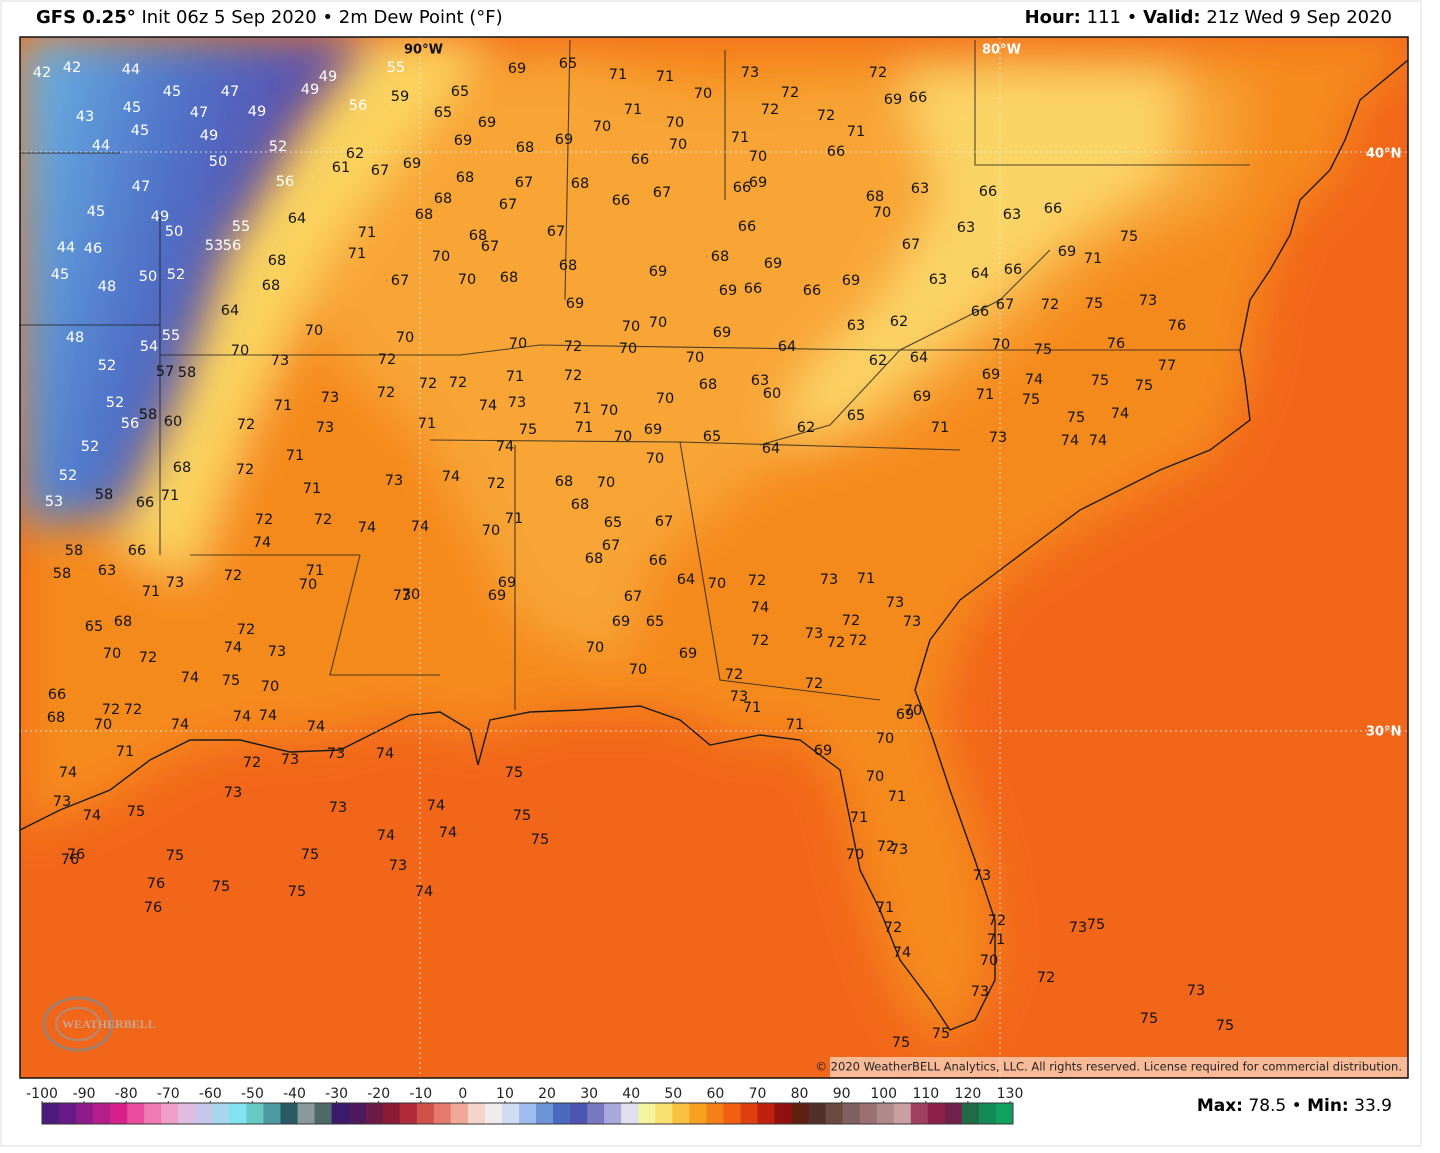 This screenshot has height=1153, width=1440. I want to click on station-value: 77, so click(1167, 366).